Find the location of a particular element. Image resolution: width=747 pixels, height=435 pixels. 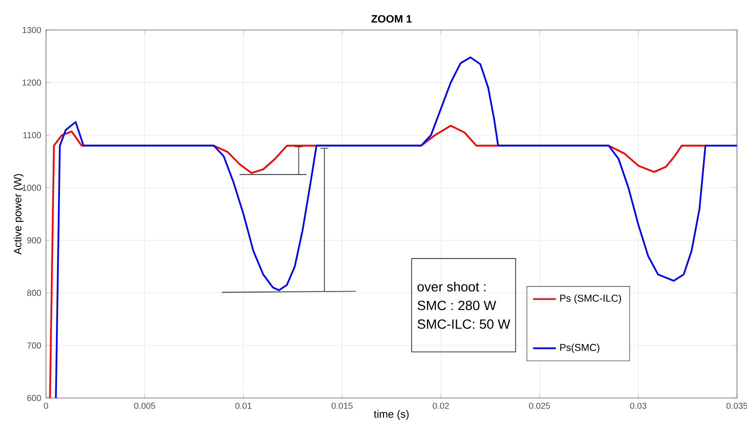

legend-label: Ps (SMC-ILC) is located at coordinates (591, 299).